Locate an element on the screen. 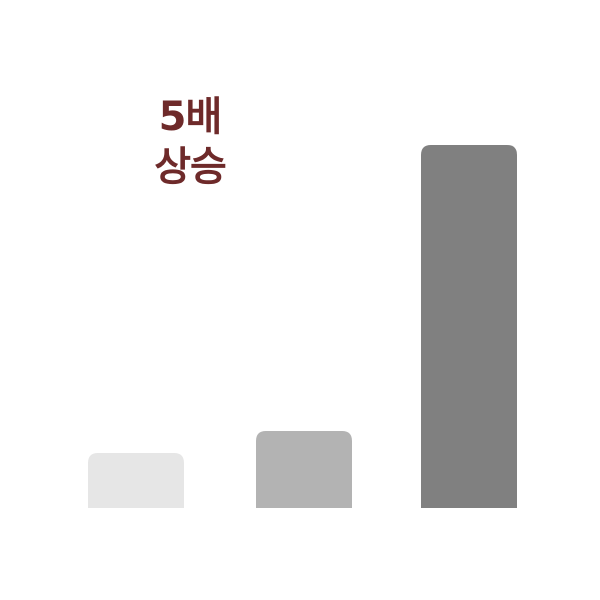 This screenshot has width=600, height=600. growth-annotation: 5배 상승 is located at coordinates (190, 142).